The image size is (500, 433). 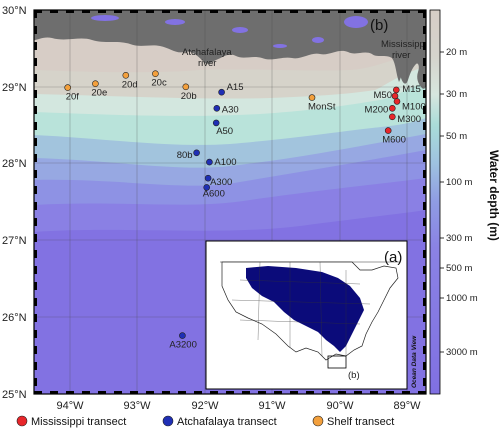 I want to click on station-marker-a30, so click(x=217, y=108).